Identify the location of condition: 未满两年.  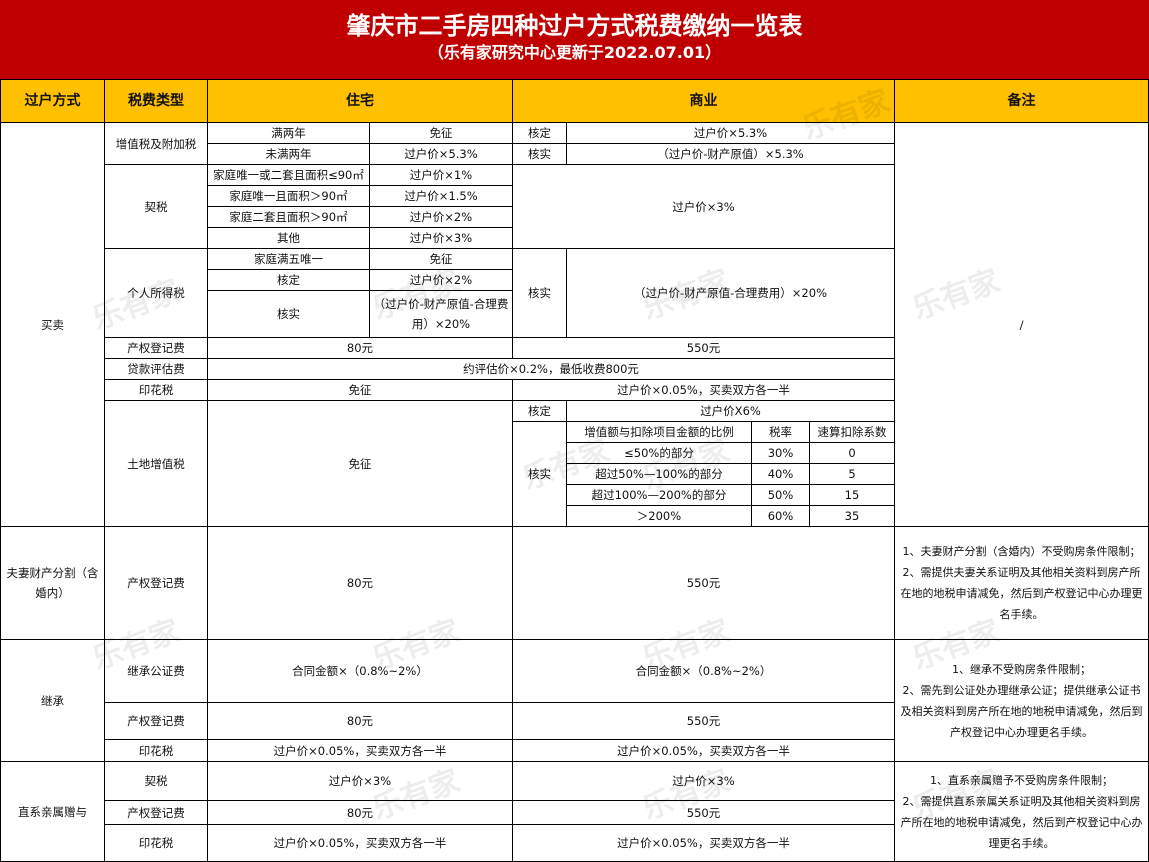
(289, 154).